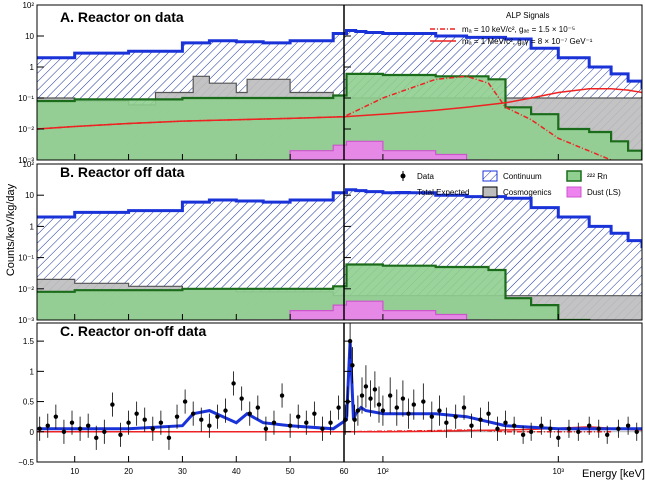  I want to click on y-tick-label: 10⁻³, so click(26, 160).